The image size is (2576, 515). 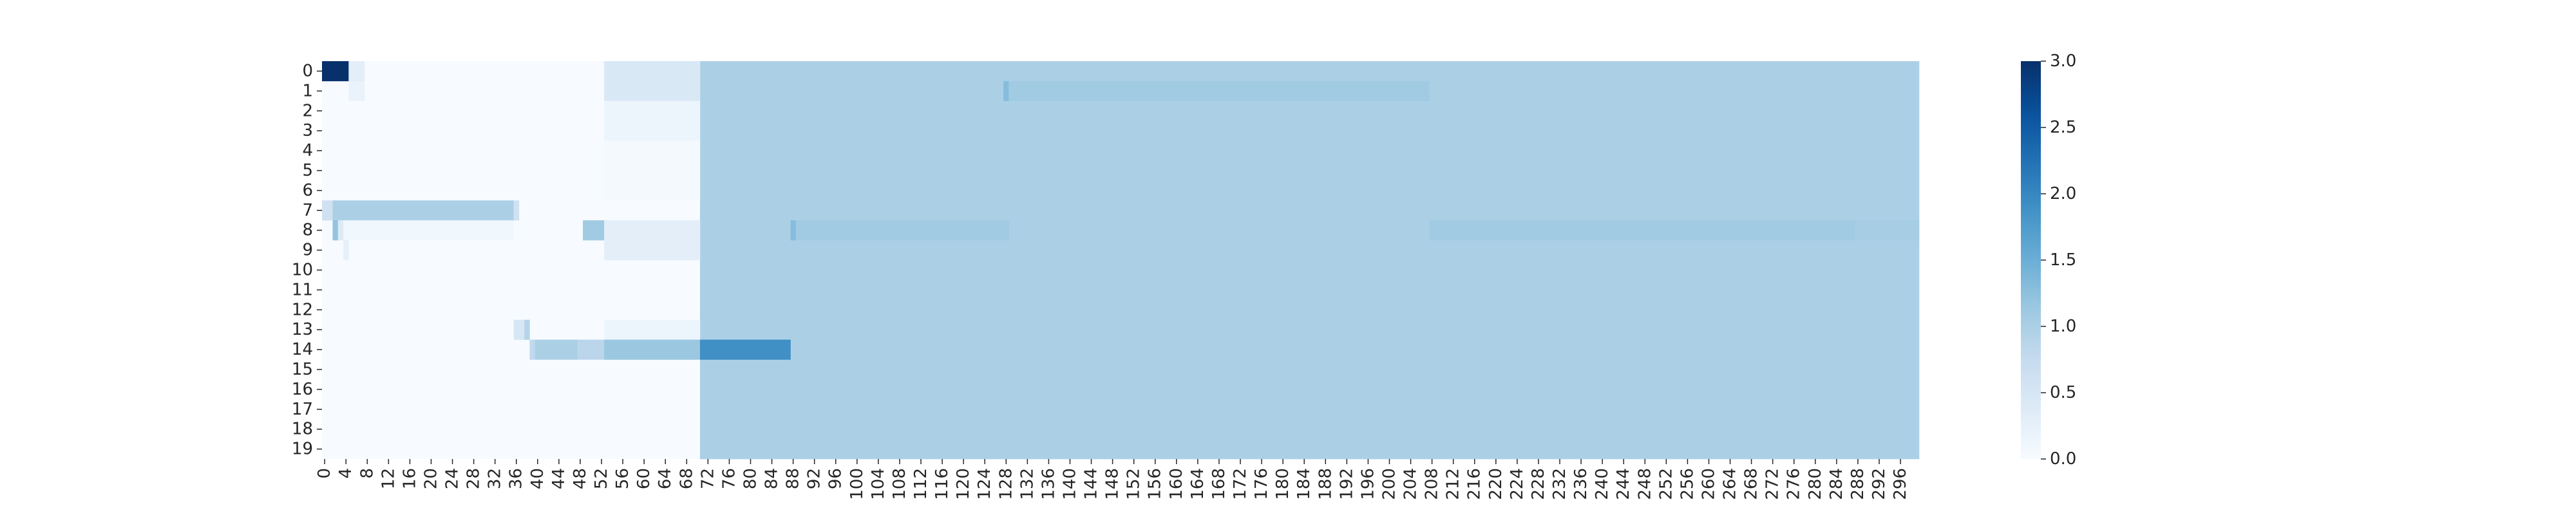 I want to click on x-tick-label-244: 244, so click(x=1624, y=484).